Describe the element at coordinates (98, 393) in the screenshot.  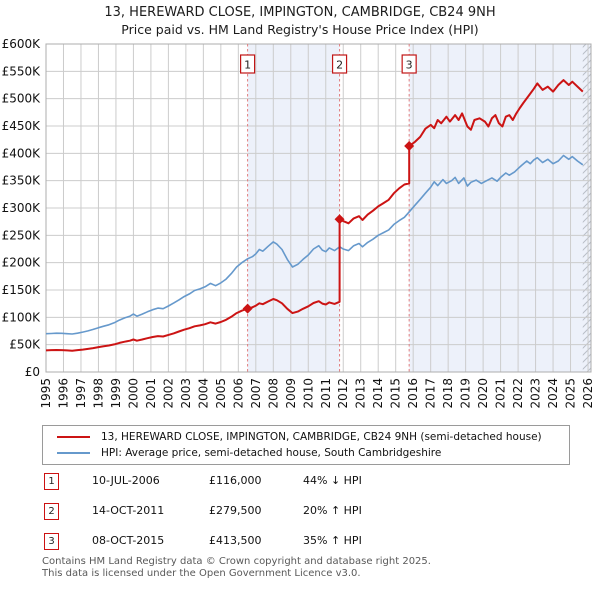
I see `x-axis-tick-label: 1998` at that location.